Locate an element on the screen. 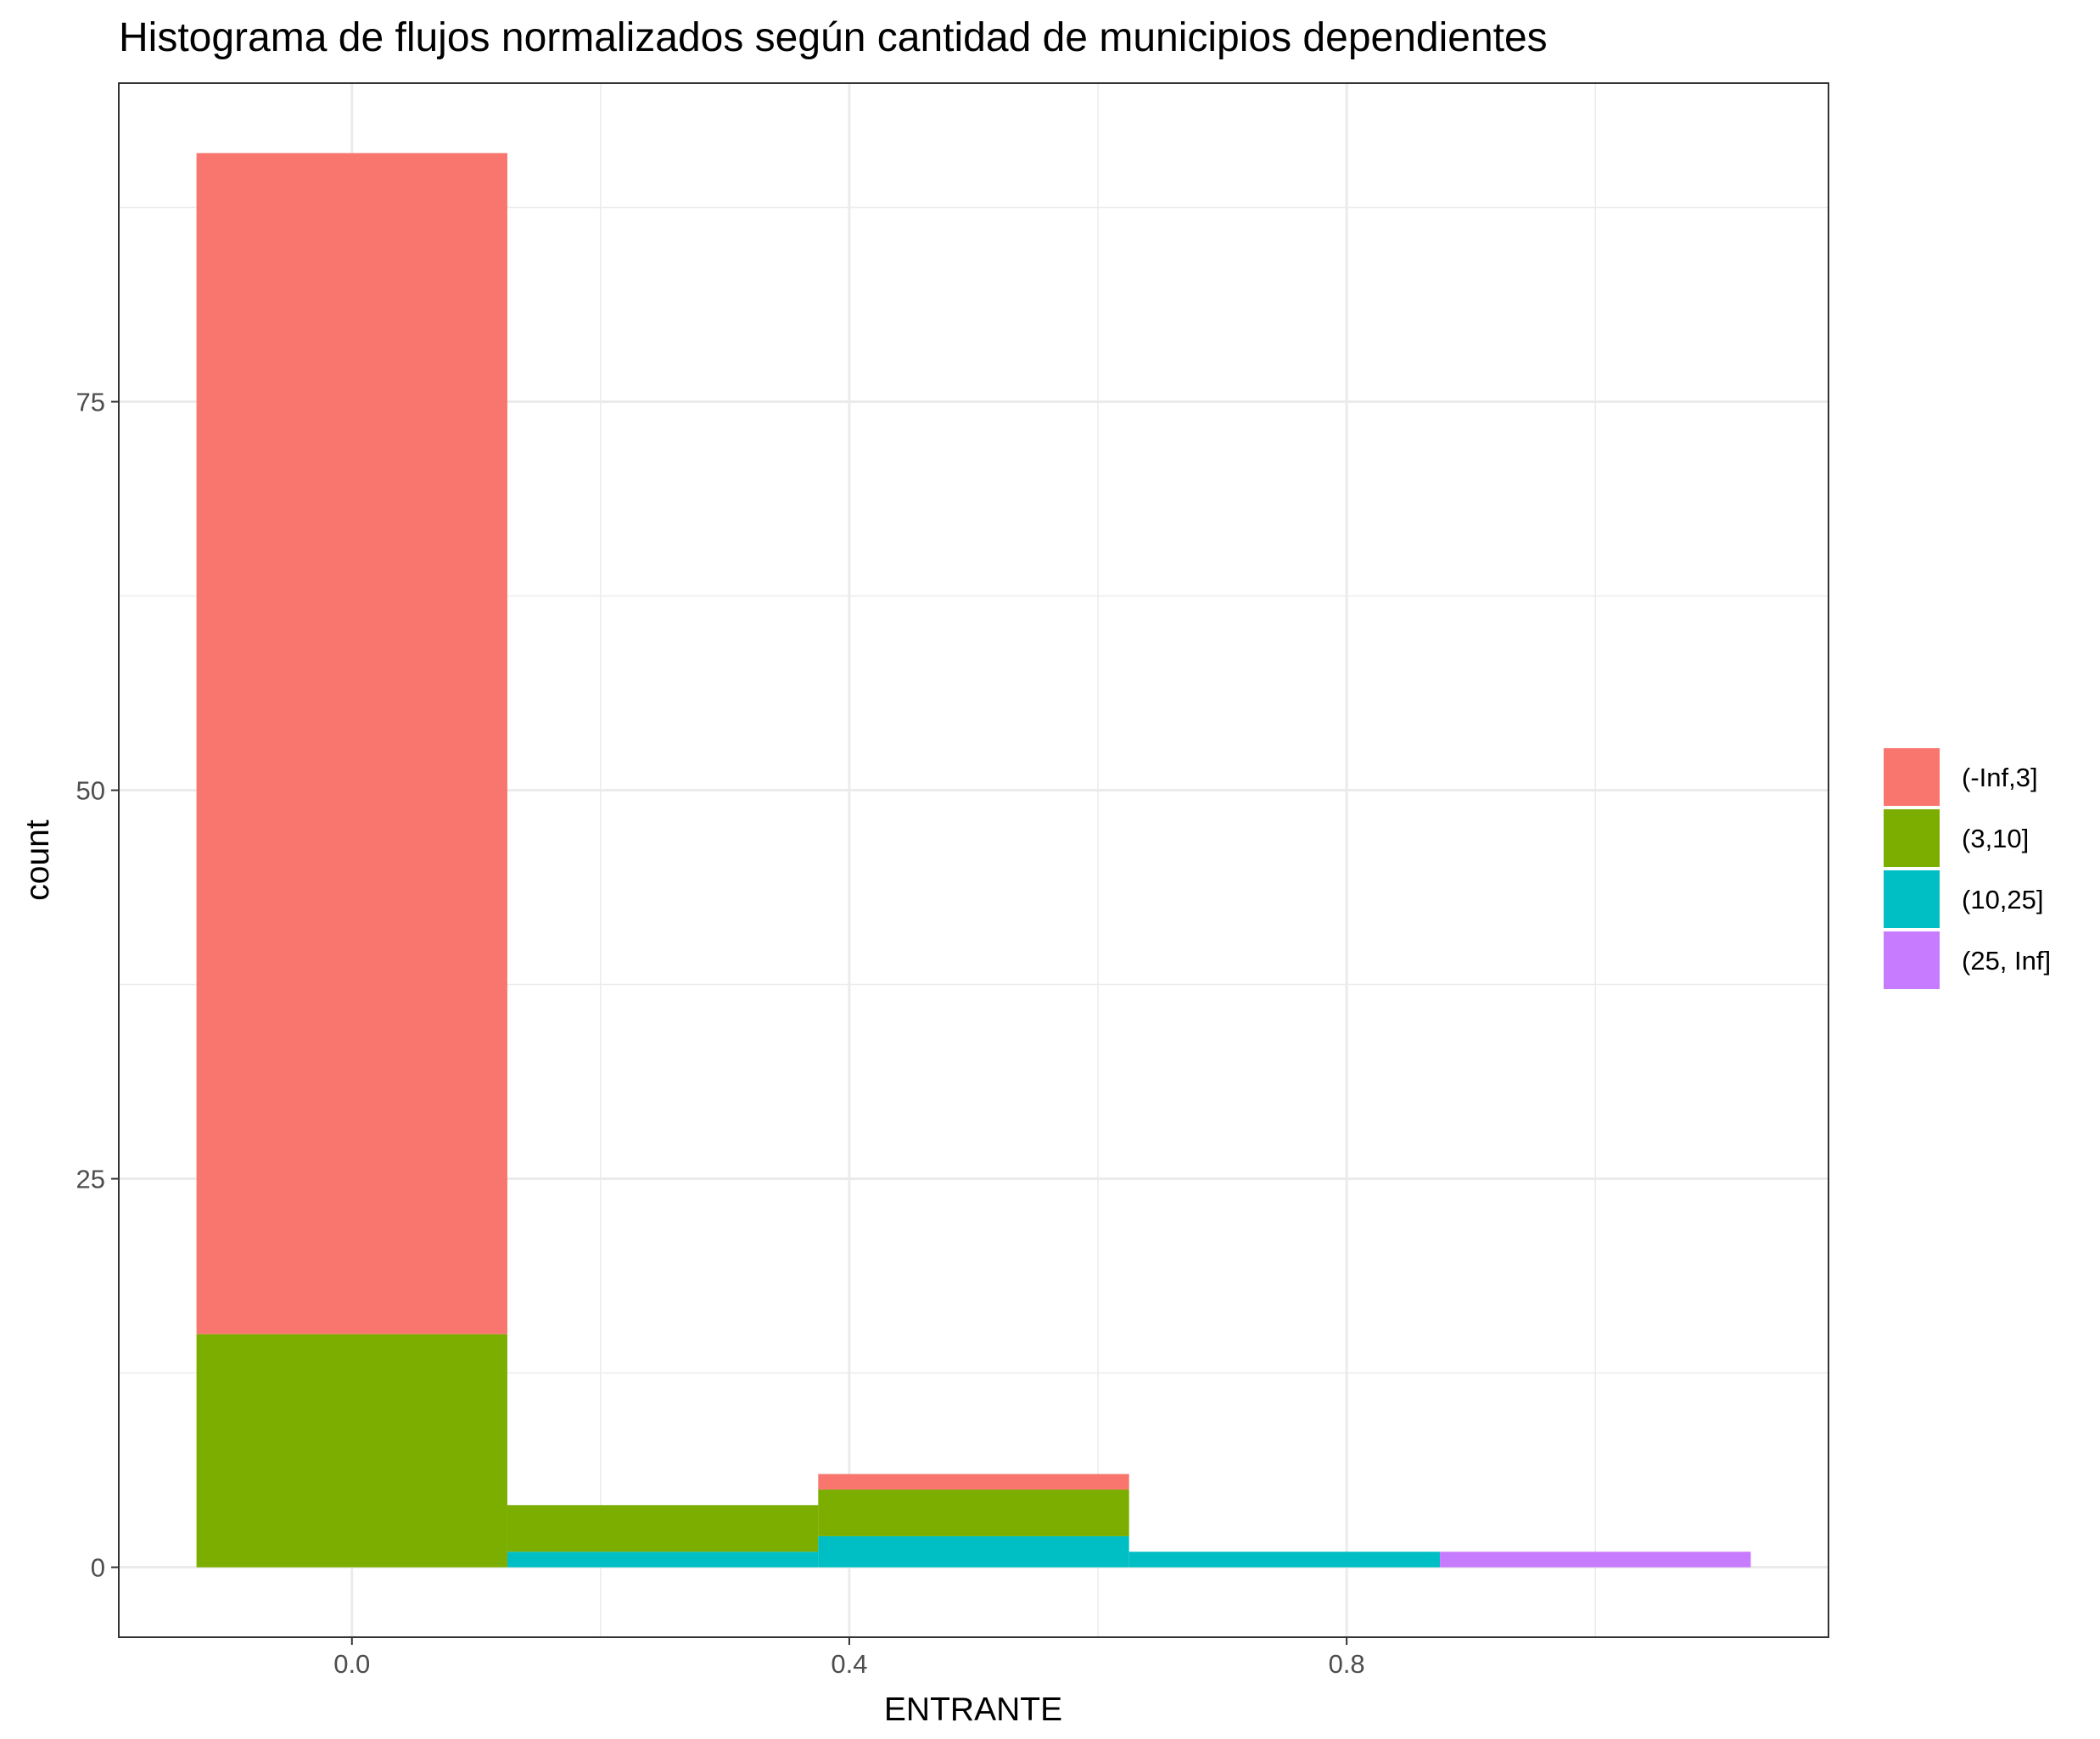 The width and height of the screenshot is (2100, 1739). legend-label: (-Inf,3] is located at coordinates (2000, 777).